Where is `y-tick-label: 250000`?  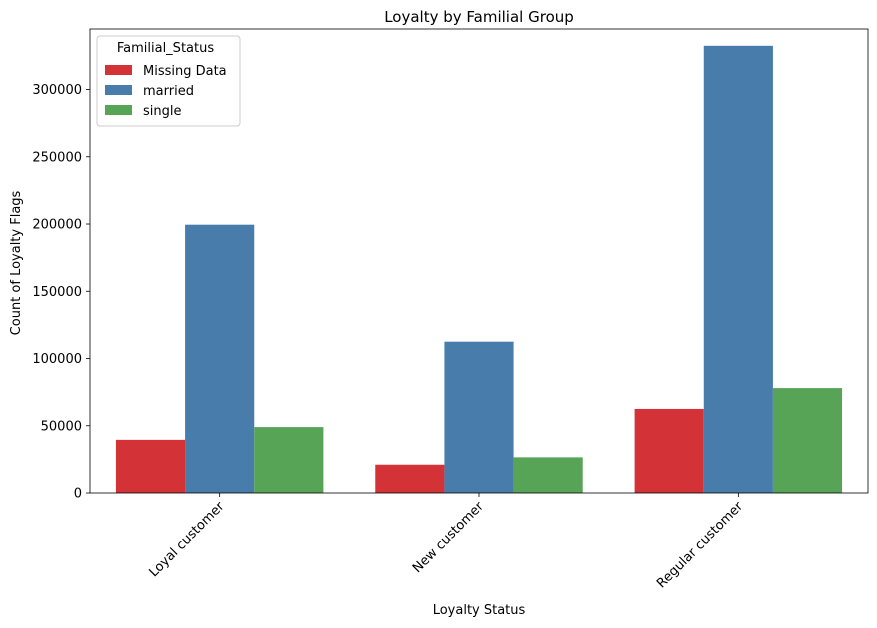
y-tick-label: 250000 is located at coordinates (57, 157).